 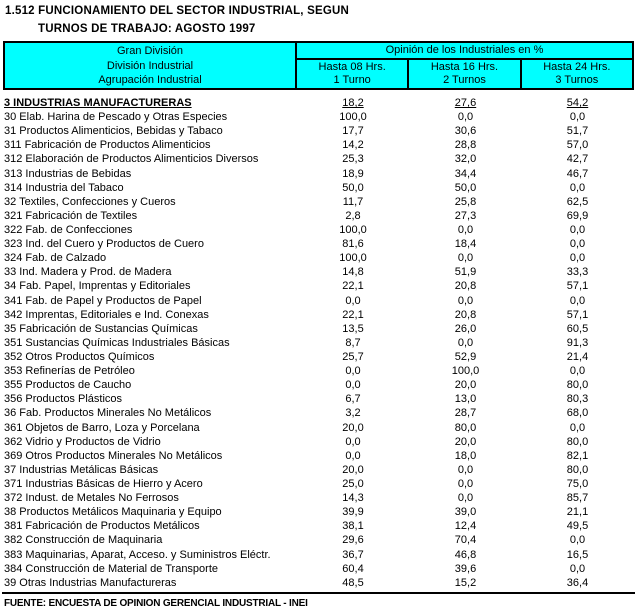 What do you see at coordinates (102, 526) in the screenshot?
I see `row-label: 381 Fabricación de Productos Metálicos` at bounding box center [102, 526].